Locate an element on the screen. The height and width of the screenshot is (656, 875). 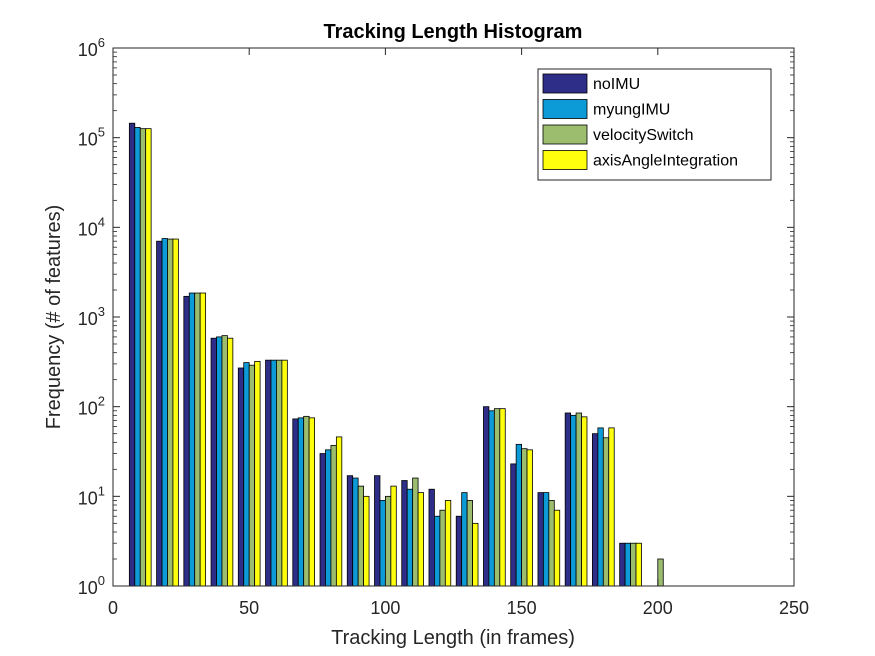
legend-label-axisAngleIntegration: axisAngleIntegration is located at coordinates (665, 161).